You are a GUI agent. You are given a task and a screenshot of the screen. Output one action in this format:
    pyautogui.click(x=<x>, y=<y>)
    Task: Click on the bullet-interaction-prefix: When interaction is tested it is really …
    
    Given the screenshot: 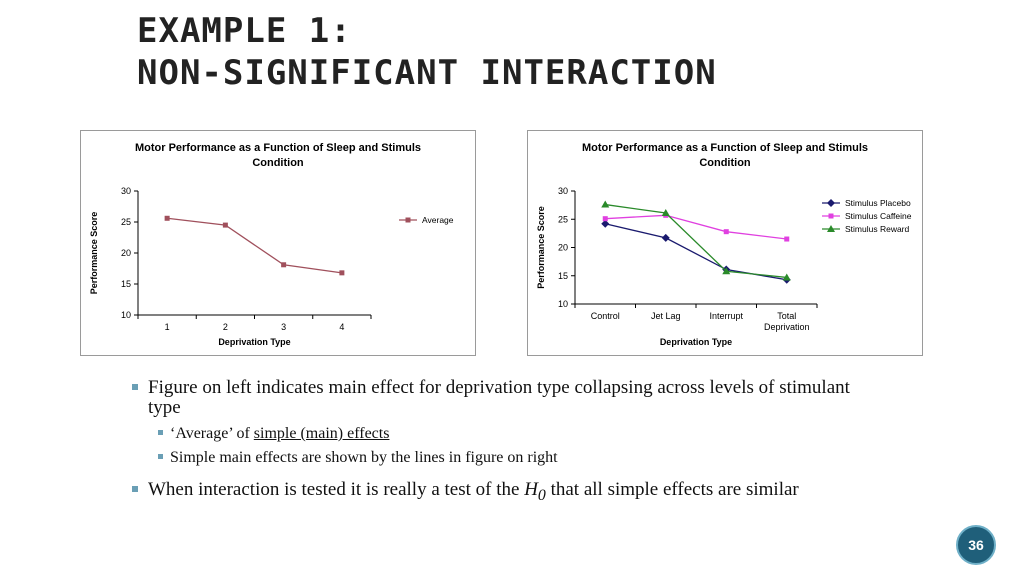 What is the action you would take?
    pyautogui.click(x=336, y=489)
    